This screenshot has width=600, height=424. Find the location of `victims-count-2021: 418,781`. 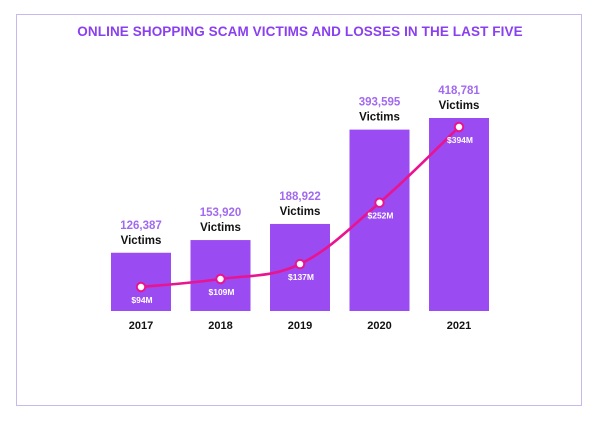

victims-count-2021: 418,781 is located at coordinates (459, 91).